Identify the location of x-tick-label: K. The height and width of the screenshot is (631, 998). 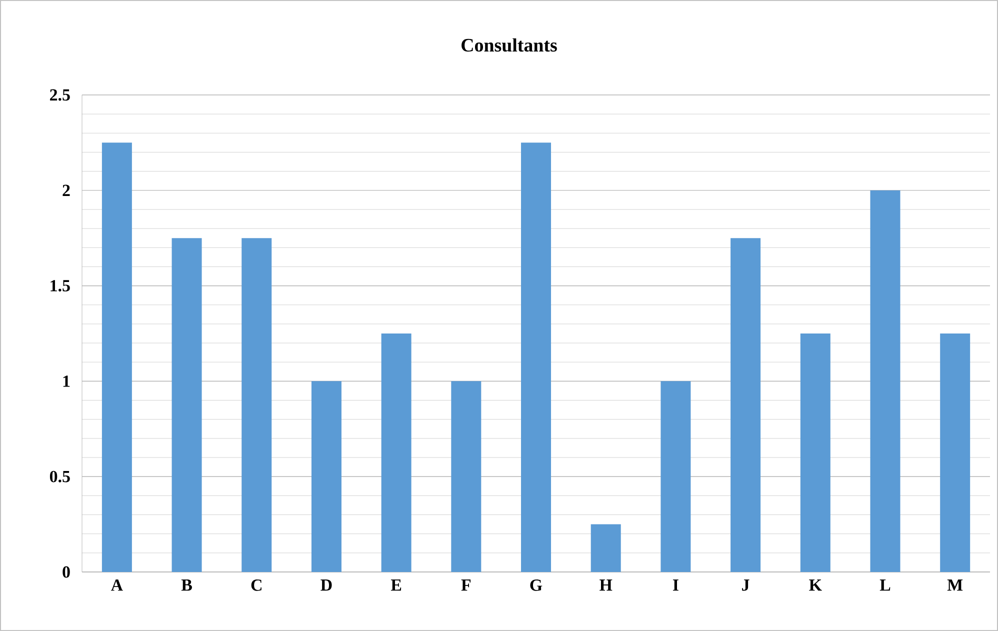
(815, 585).